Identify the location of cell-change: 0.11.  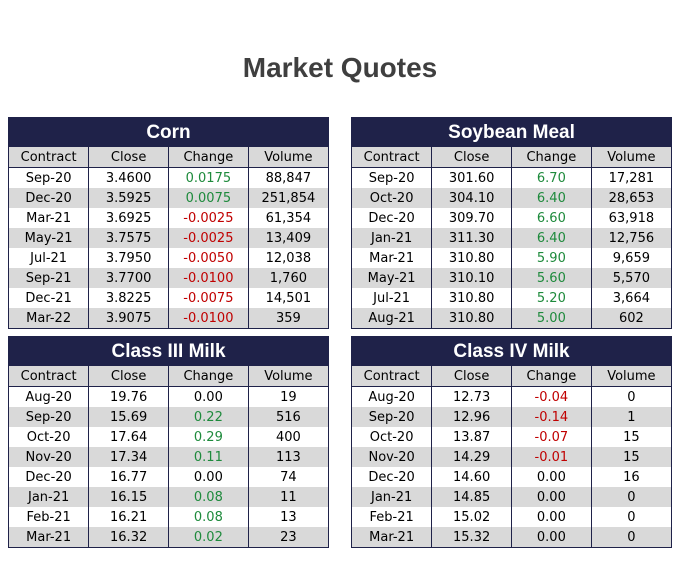
(208, 457).